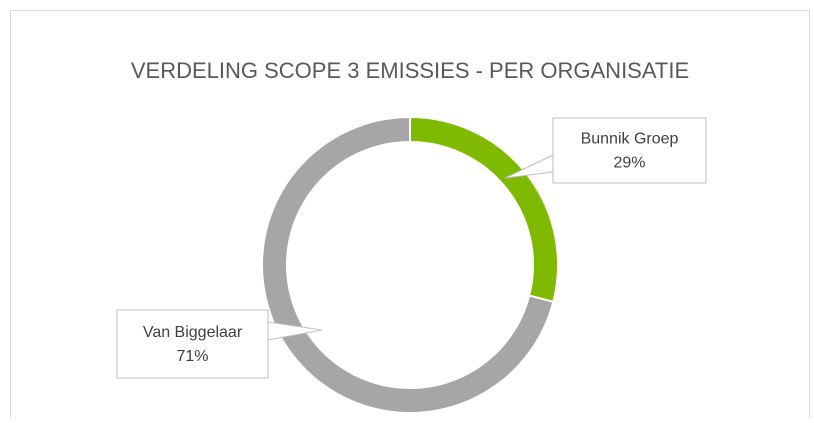  What do you see at coordinates (630, 139) in the screenshot?
I see `data-label-name: Bunnik Groep` at bounding box center [630, 139].